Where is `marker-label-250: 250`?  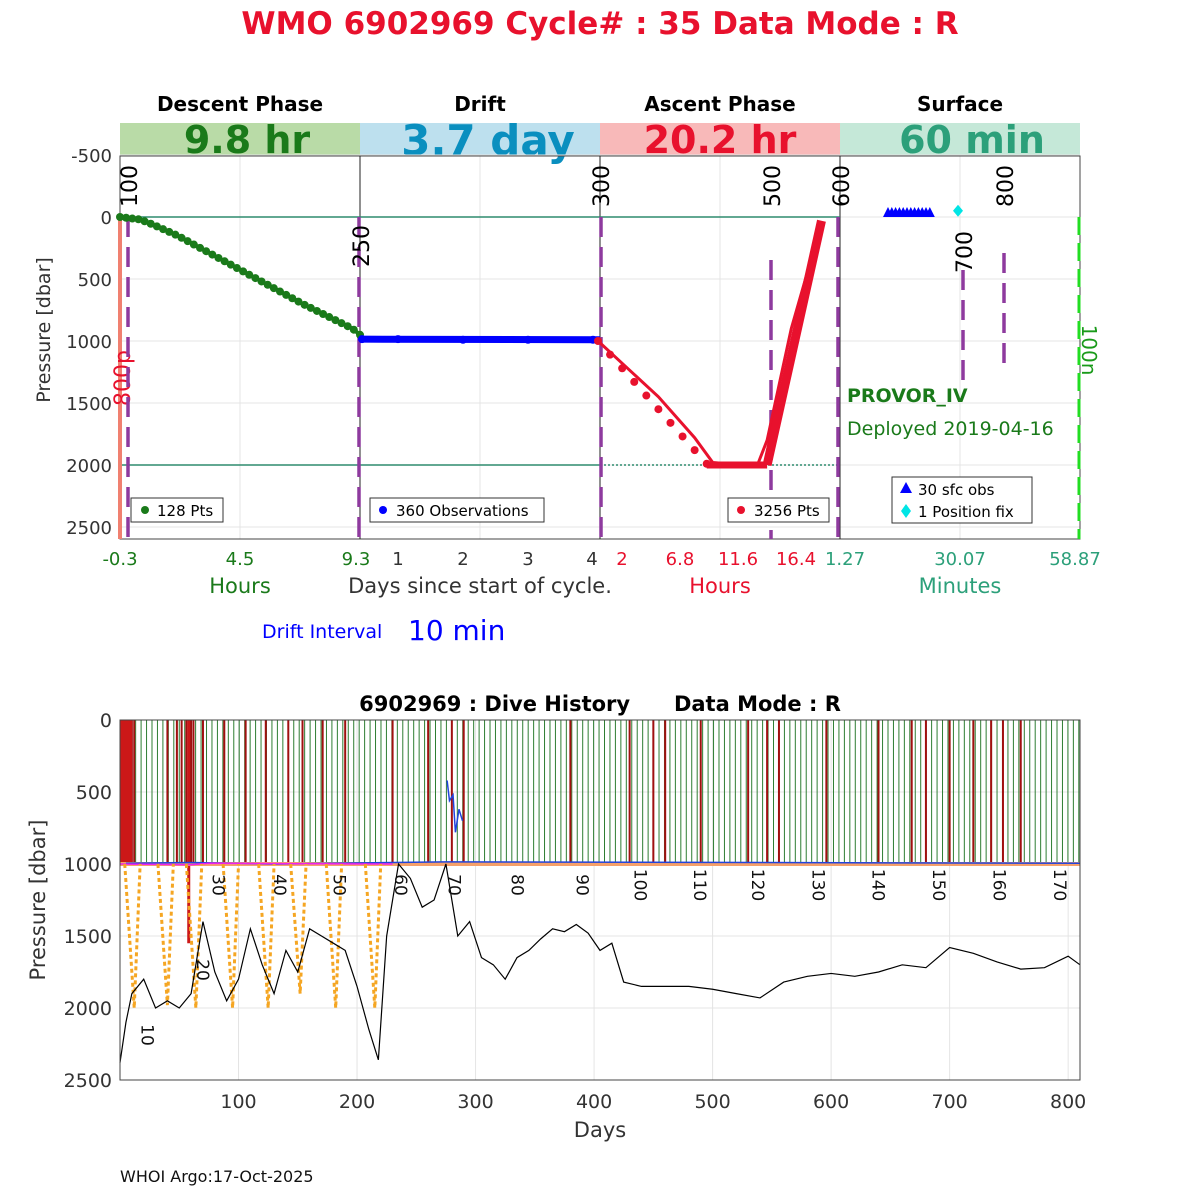
marker-label-250: 250 is located at coordinates (362, 246).